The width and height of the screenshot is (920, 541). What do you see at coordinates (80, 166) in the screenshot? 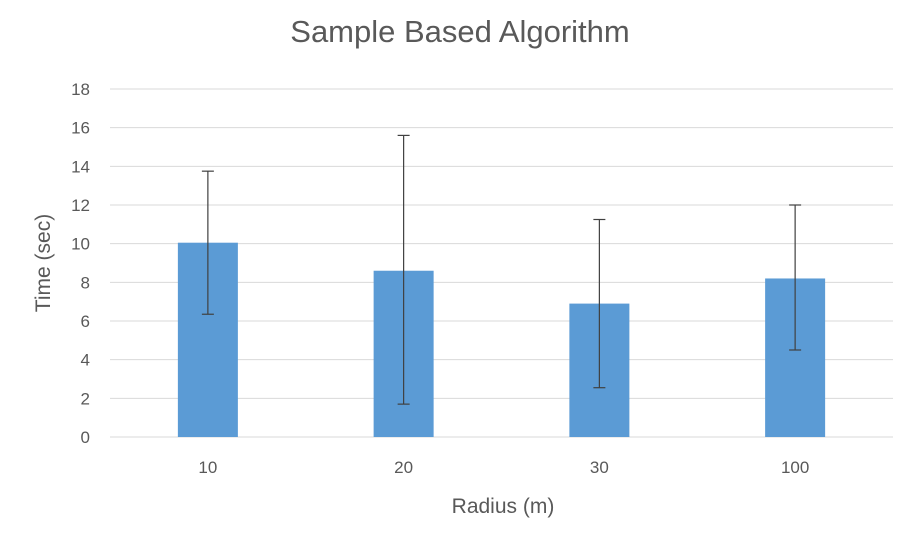
I see `y-tick-label: 14` at bounding box center [80, 166].